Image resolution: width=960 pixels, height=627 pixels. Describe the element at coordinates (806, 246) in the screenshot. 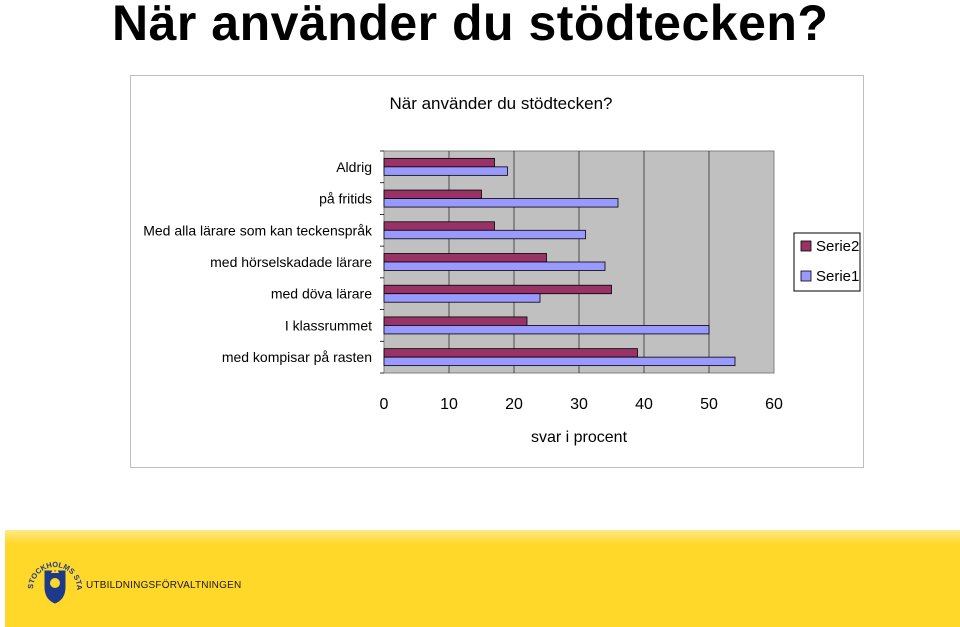

I see `legend-swatch-serie2` at that location.